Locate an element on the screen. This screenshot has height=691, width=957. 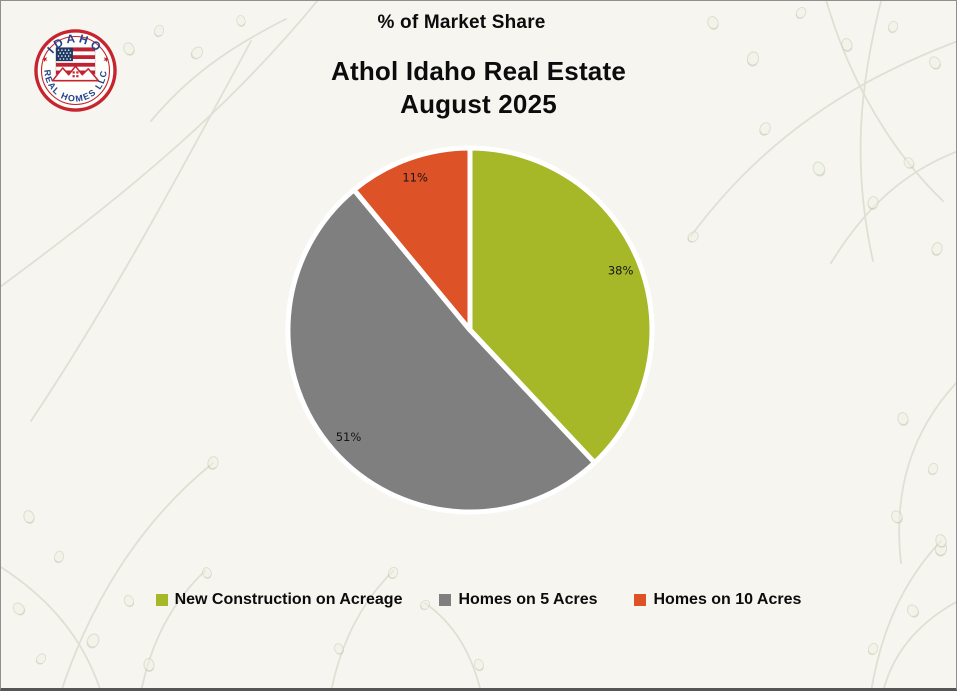
legend-item-homes-on-10-acres: Homes on 10 Acres is located at coordinates (717, 600).